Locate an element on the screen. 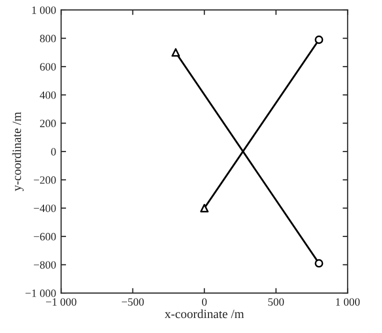 The image size is (382, 333). y-tick-label: −800 is located at coordinates (45, 265).